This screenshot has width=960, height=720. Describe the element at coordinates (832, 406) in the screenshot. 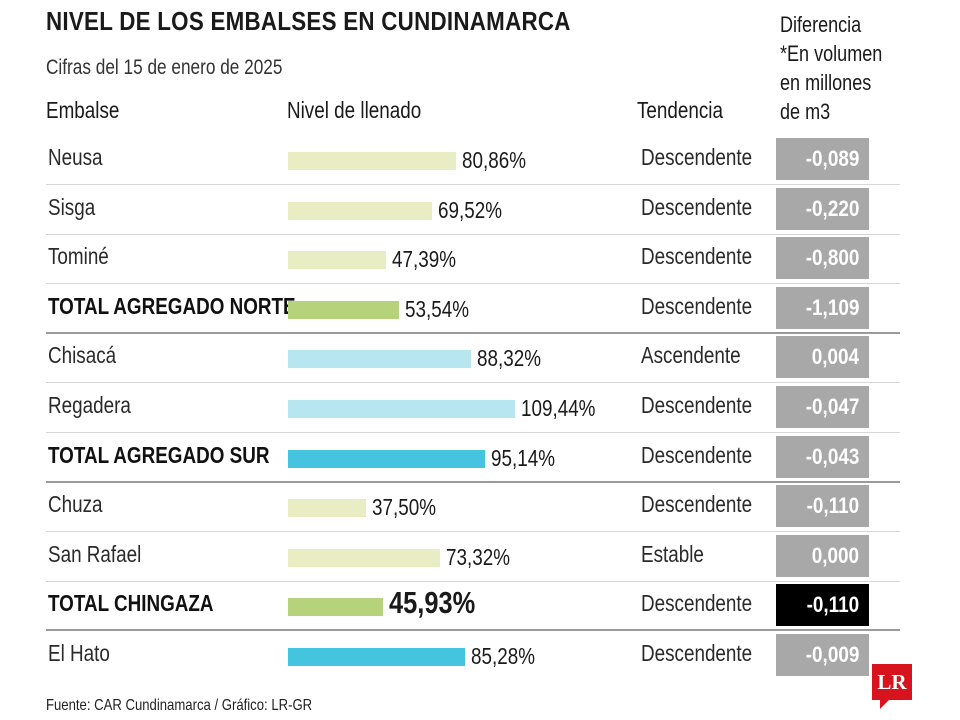

I see `volume-diff-value: -0,047` at that location.